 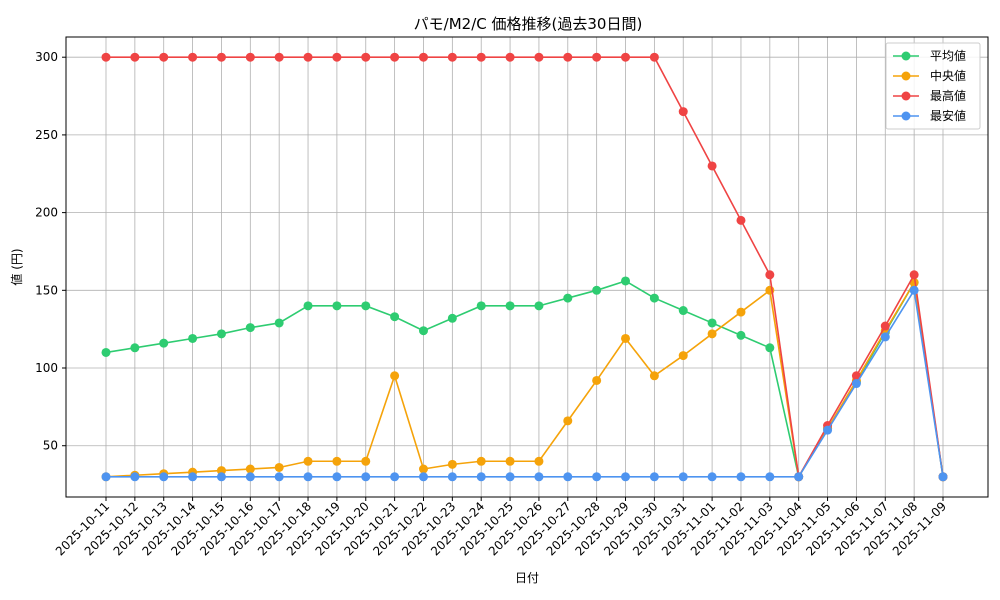 I want to click on y-tick-label: 100, so click(x=46, y=368).